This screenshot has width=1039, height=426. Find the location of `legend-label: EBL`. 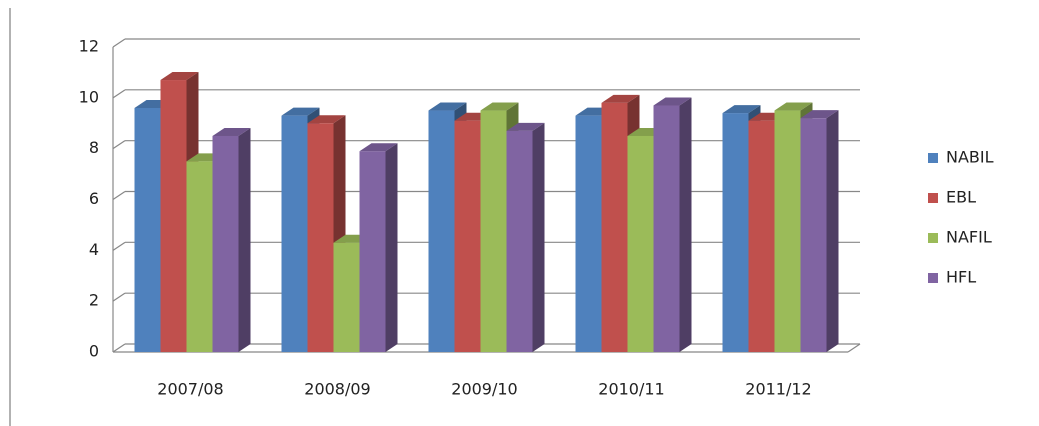

legend-label: EBL is located at coordinates (961, 197).